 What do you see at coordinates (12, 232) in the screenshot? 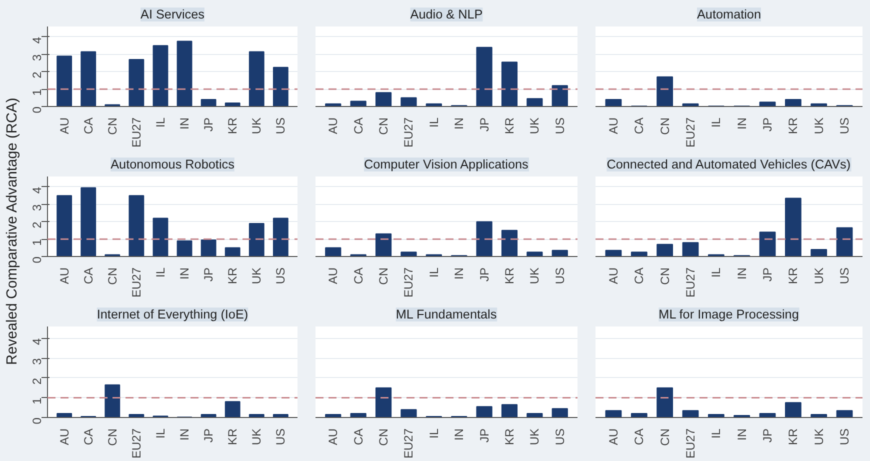
I see `y-axis-title: Revealed Comparative Advantage (RCA)` at bounding box center [12, 232].